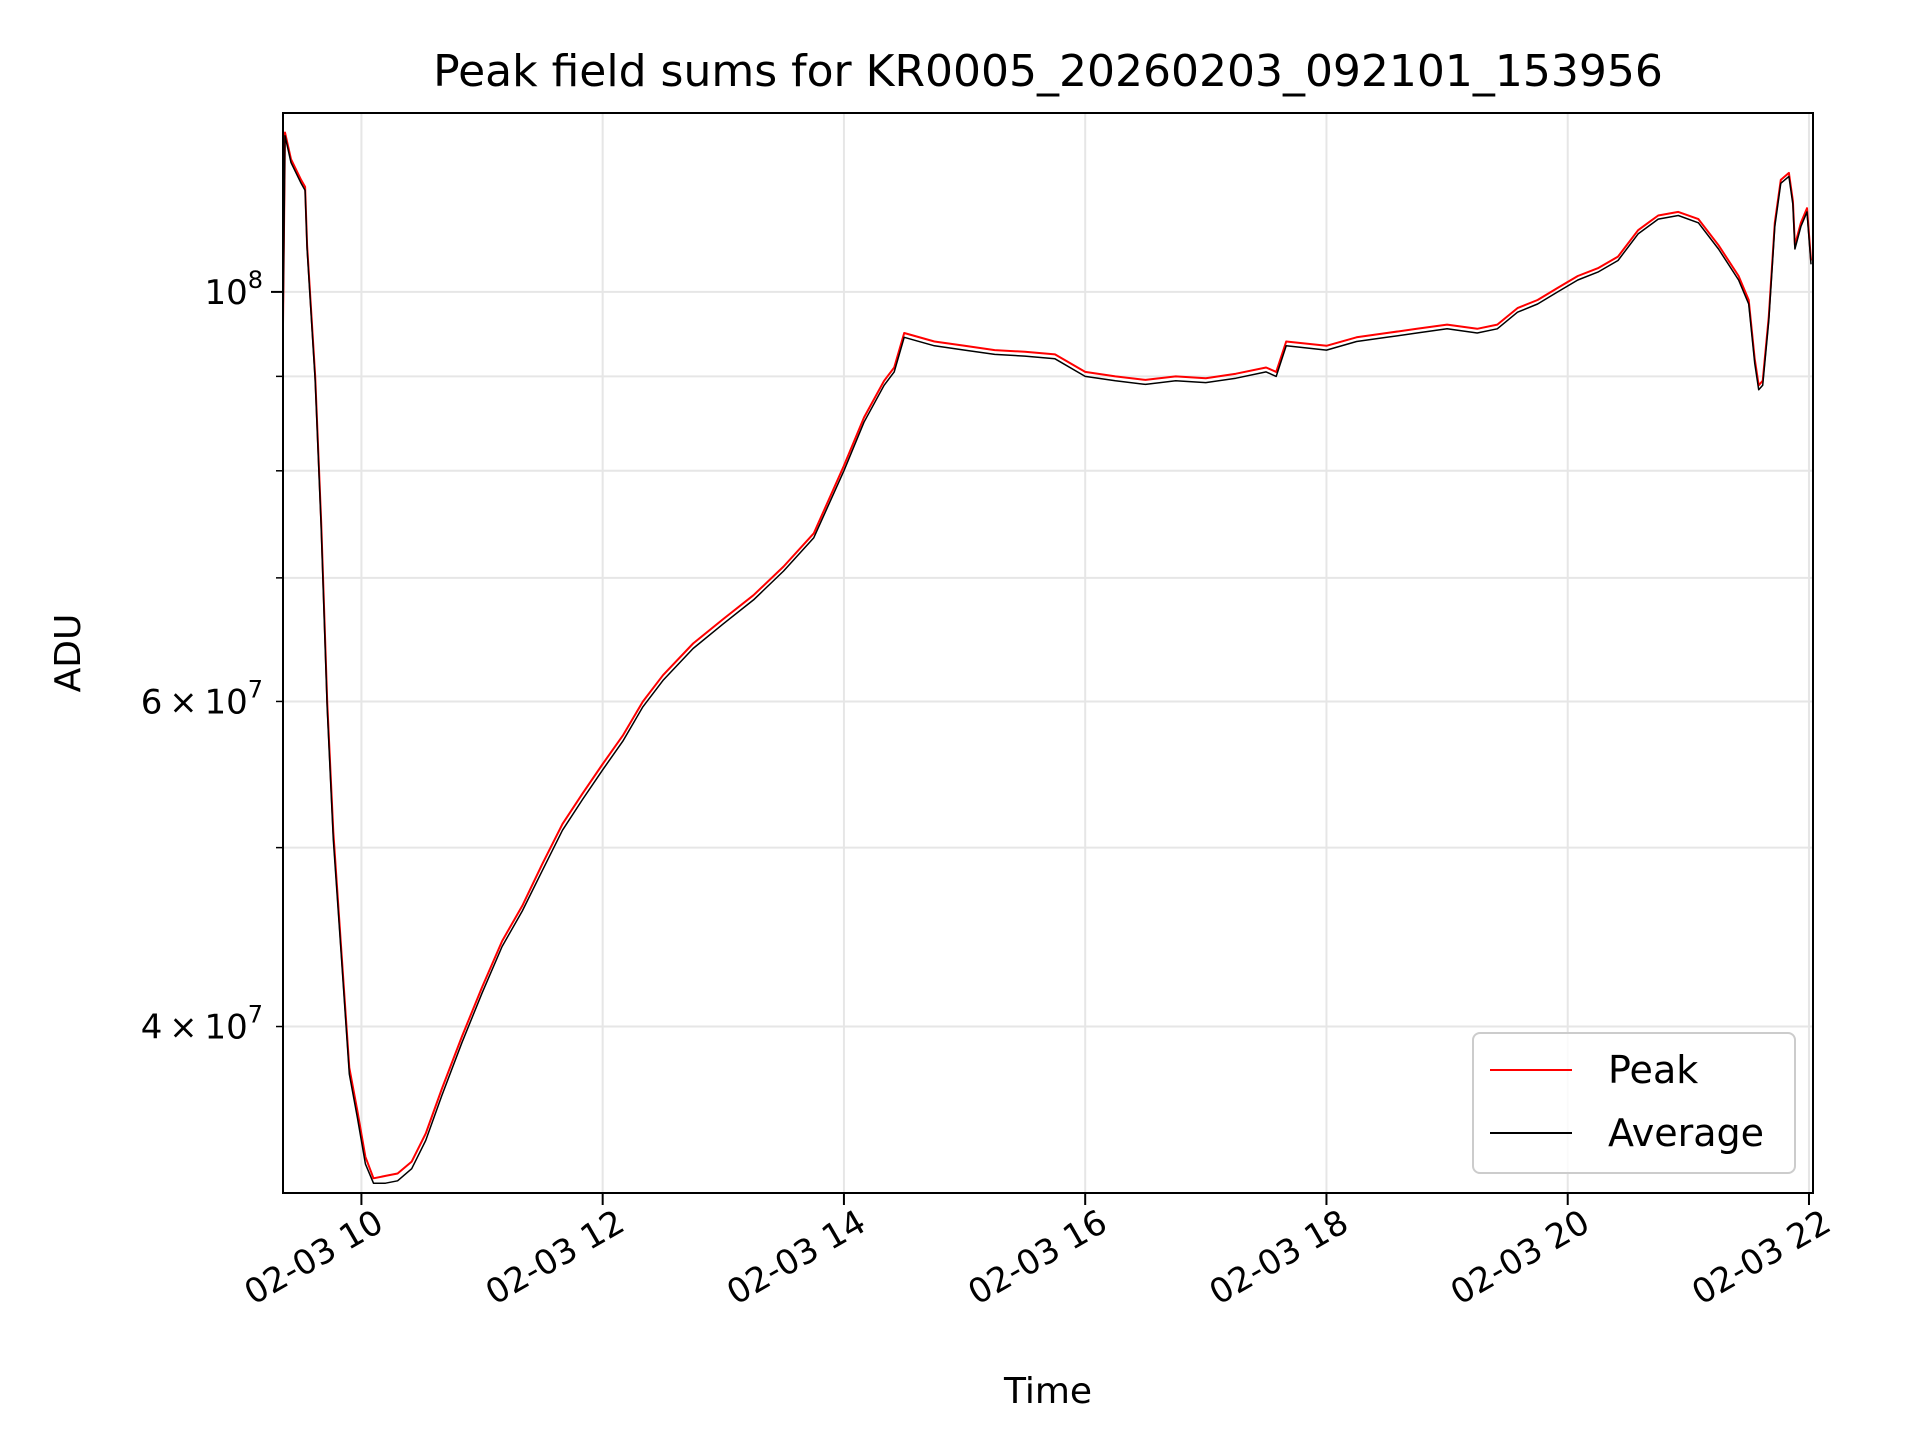 The image size is (1920, 1440). What do you see at coordinates (1686, 1133) in the screenshot?
I see `legend-label-average: Average` at bounding box center [1686, 1133].